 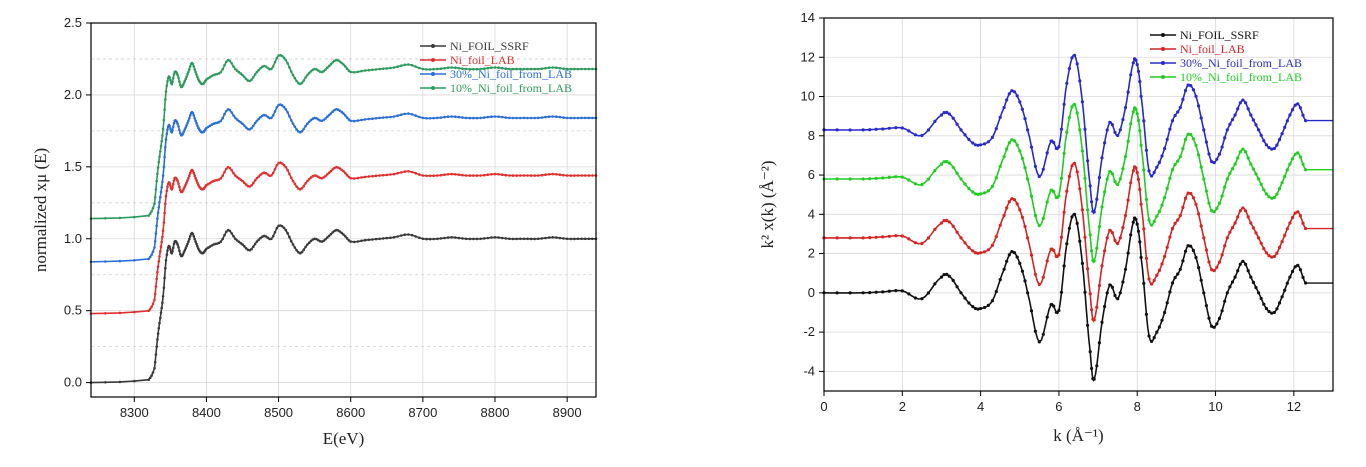 What do you see at coordinates (511, 74) in the screenshot?
I see `legend-label: 30%_Ni_foil_from_LAB` at bounding box center [511, 74].